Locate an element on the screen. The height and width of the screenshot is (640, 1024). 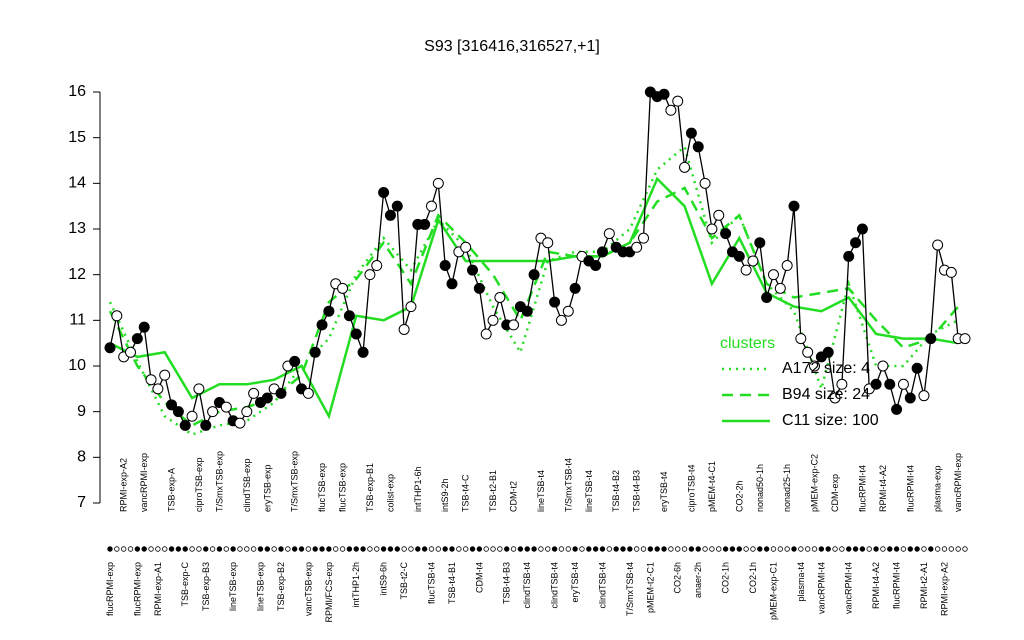
x-tick-label: TSB-exp-C is located at coordinates (185, 584).